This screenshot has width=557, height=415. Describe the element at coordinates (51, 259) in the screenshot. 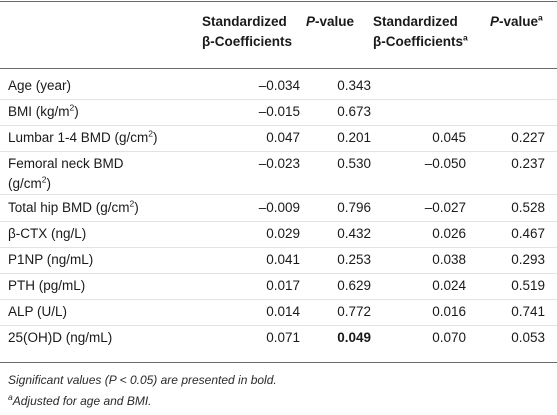

I see `row-label: P1NP (ng/mL)` at that location.